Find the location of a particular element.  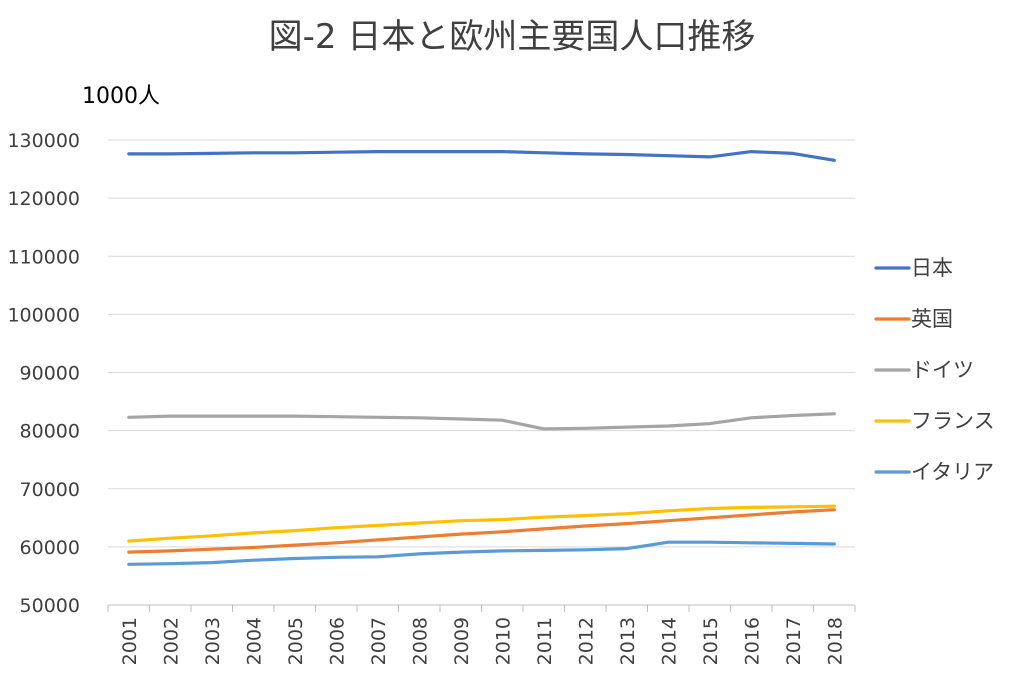

y-tick-label: 70000 is located at coordinates (50, 490).